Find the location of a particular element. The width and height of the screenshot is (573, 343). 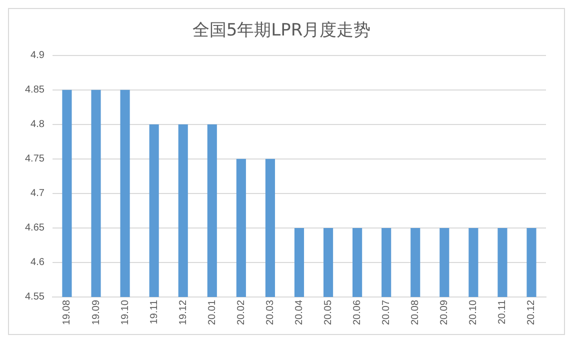

x-tick-label: 19.08 is located at coordinates (67, 313).